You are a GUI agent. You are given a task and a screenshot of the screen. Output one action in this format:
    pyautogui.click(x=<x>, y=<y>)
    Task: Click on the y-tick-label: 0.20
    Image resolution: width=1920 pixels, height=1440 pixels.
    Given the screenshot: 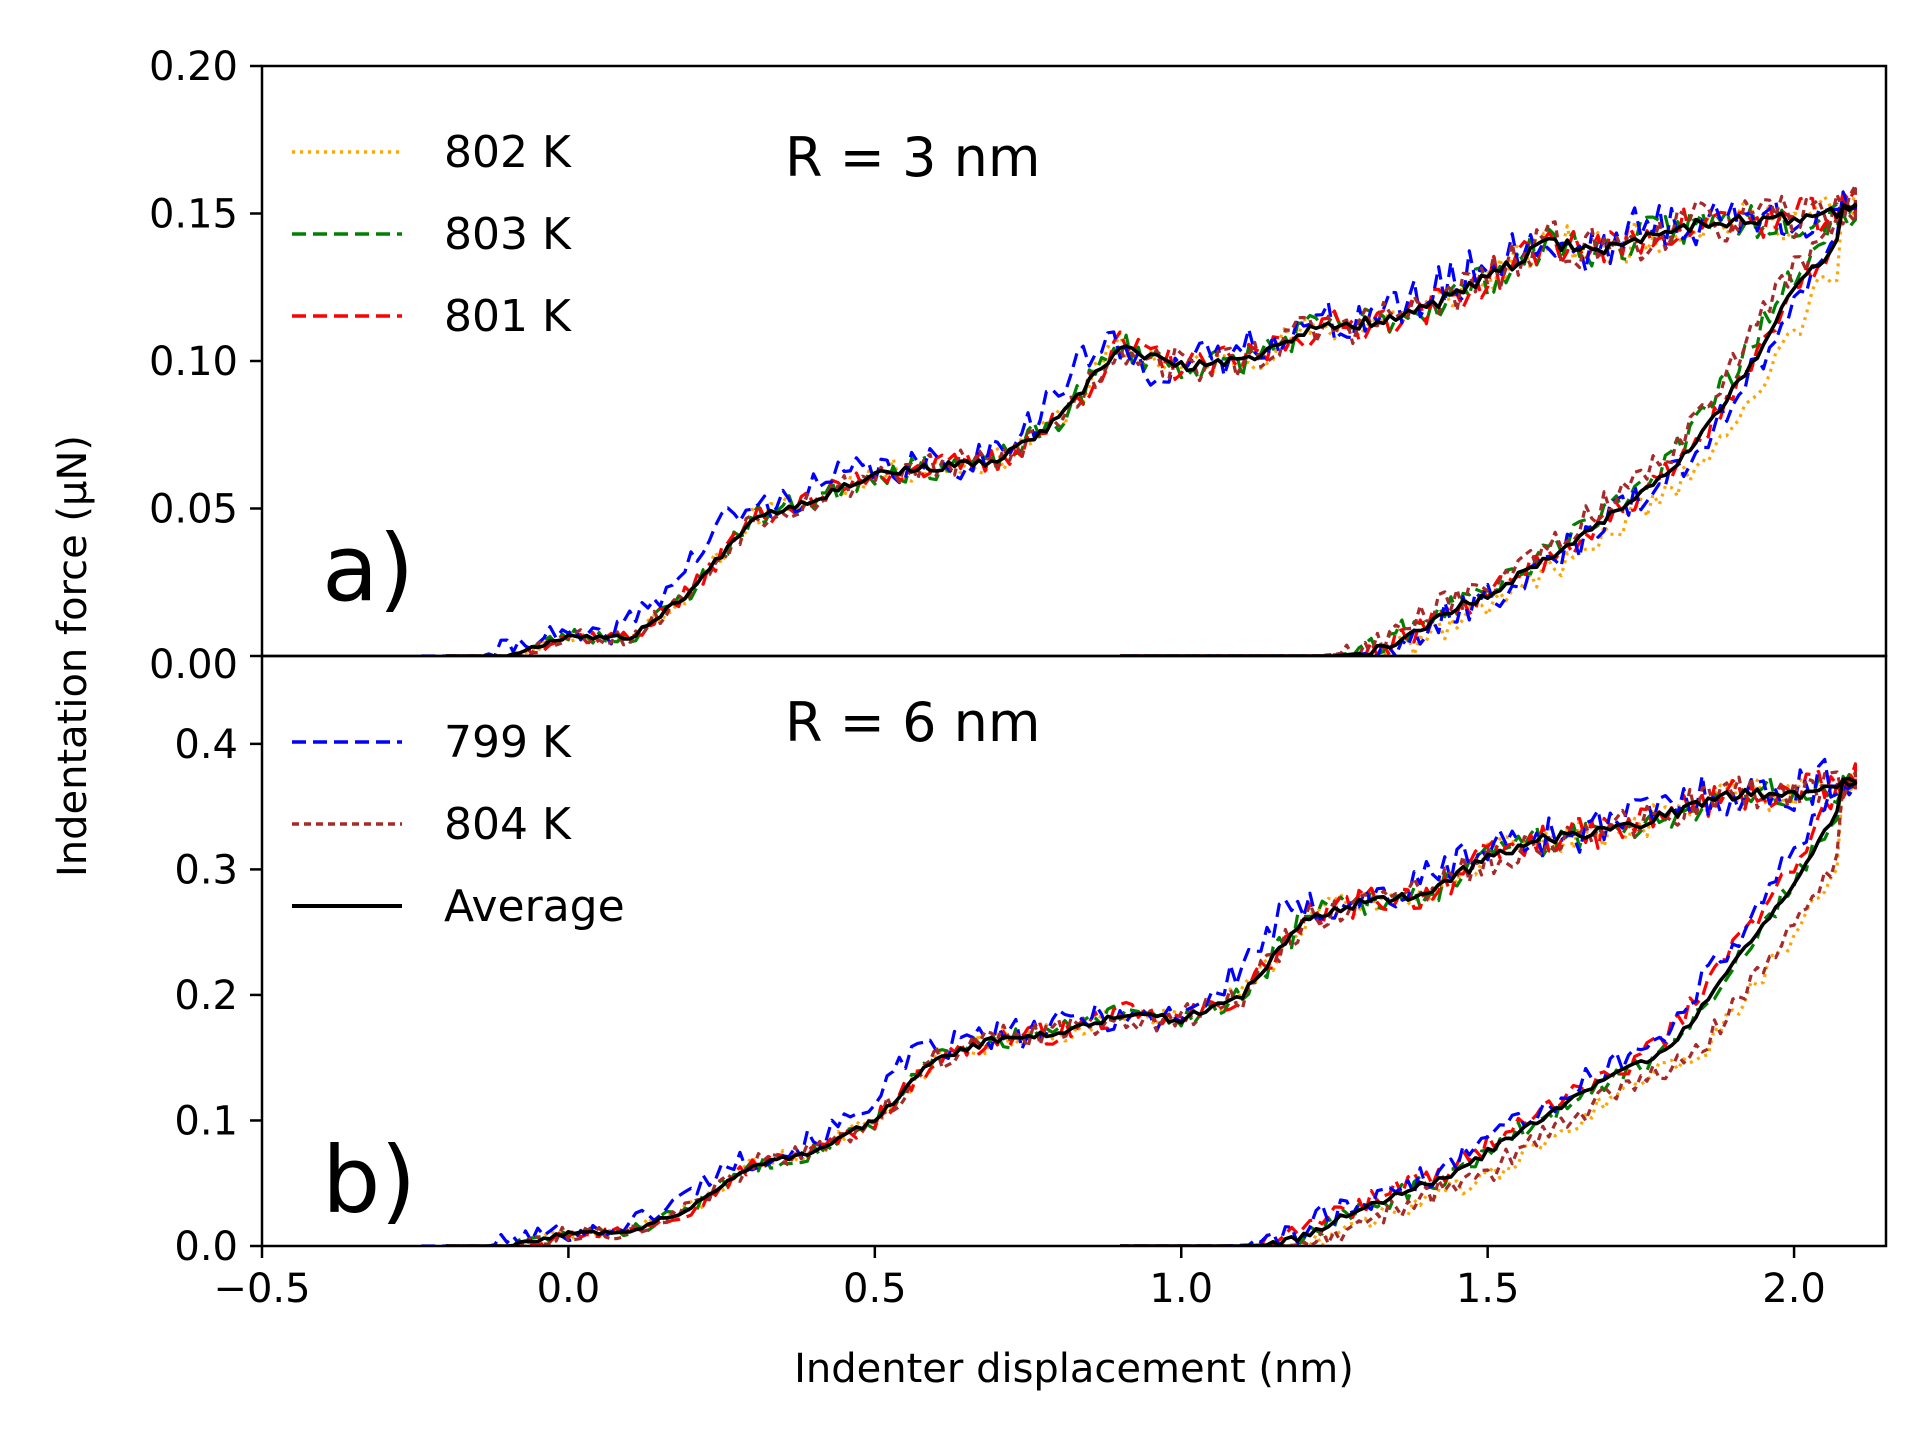 What is the action you would take?
    pyautogui.click(x=193, y=67)
    